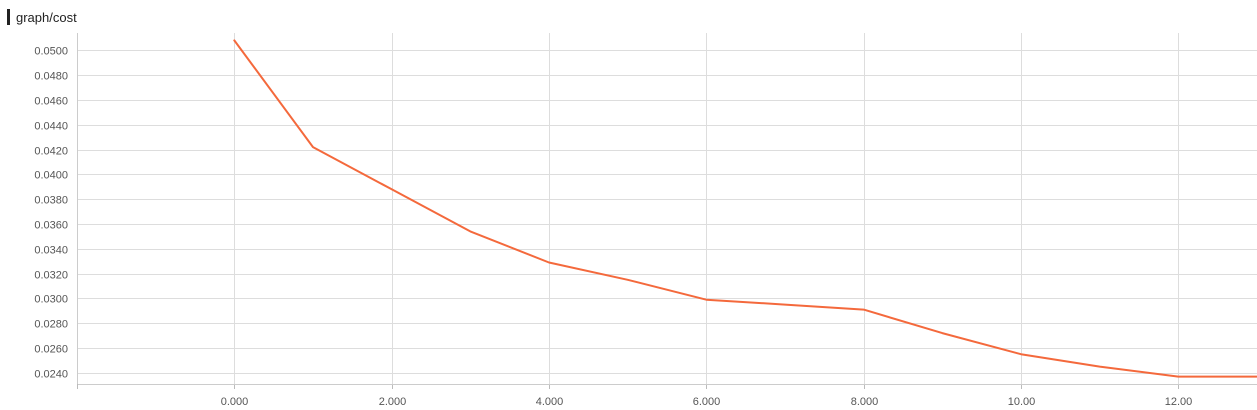 The image size is (1257, 410). I want to click on y-tick-label: 0.0300, so click(51, 300).